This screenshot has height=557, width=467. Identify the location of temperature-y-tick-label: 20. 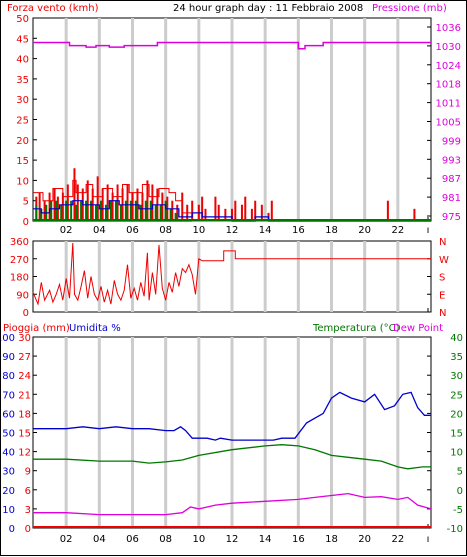
(456, 414).